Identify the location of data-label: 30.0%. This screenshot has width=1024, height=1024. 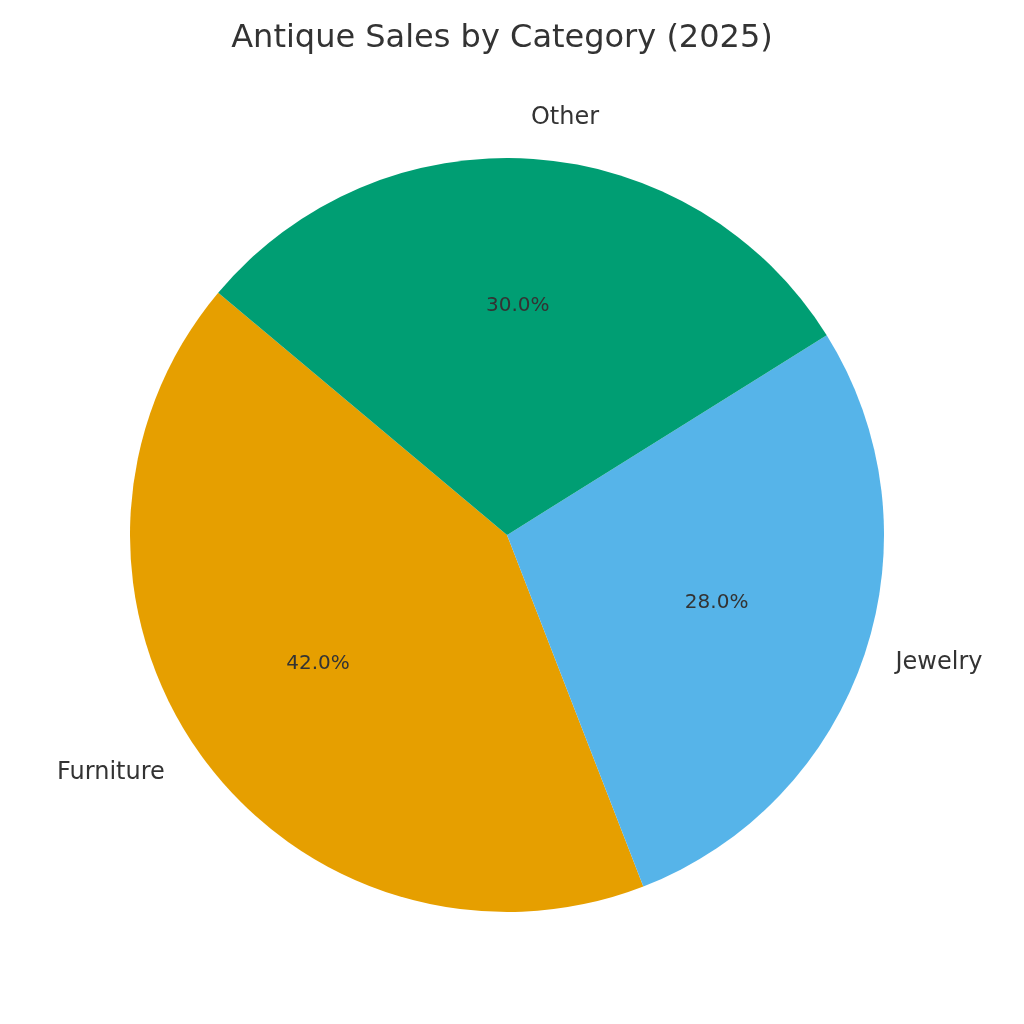
(518, 304).